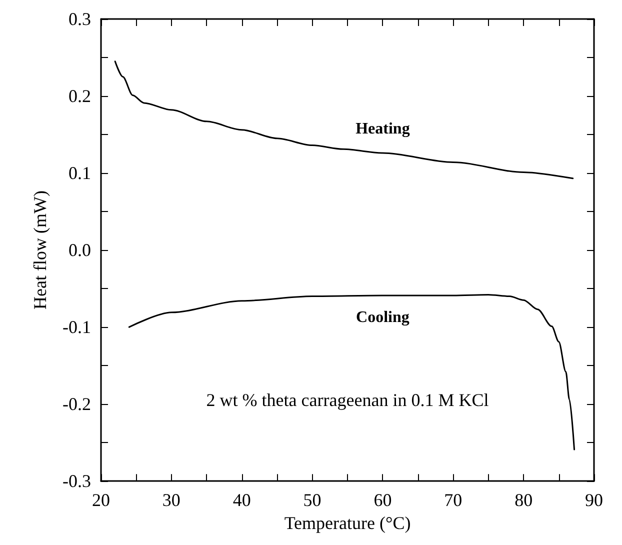 Image resolution: width=622 pixels, height=545 pixels. I want to click on x-axis-title: Temperature (°C), so click(347, 523).